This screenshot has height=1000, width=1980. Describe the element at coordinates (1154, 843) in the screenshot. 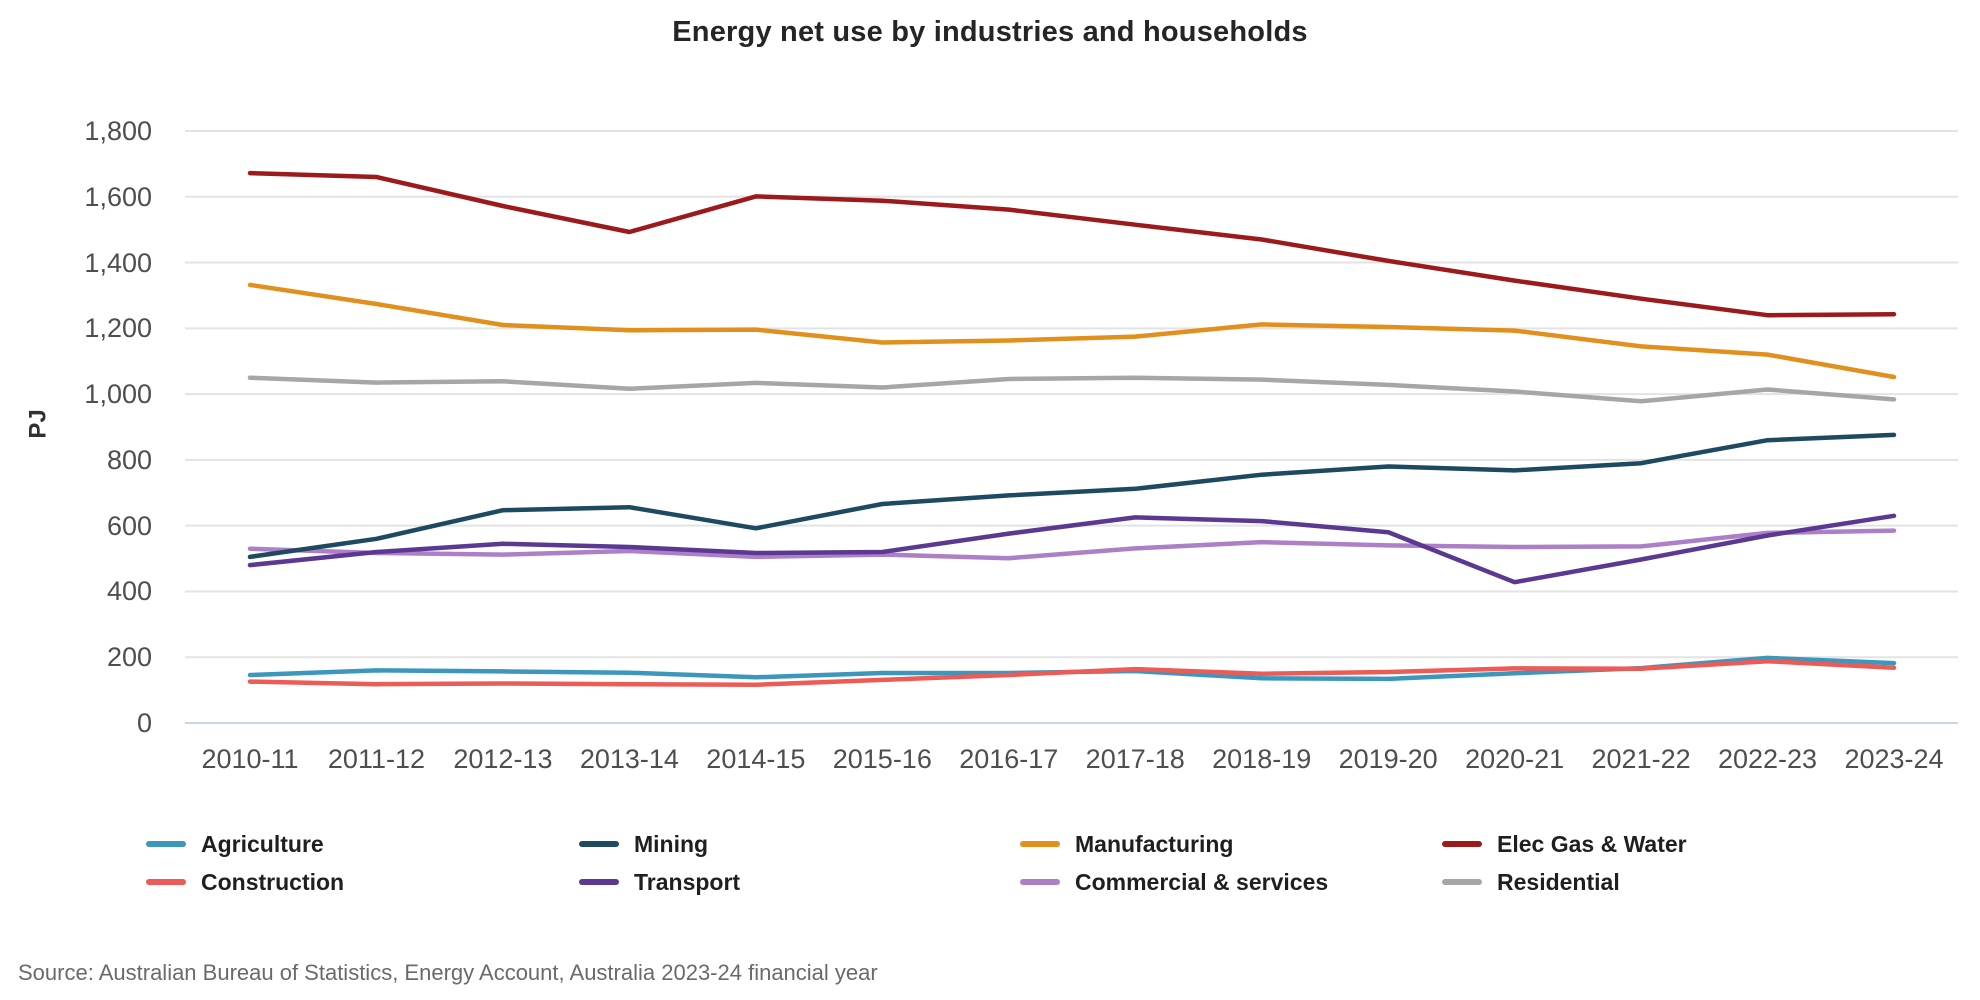

I see `legend-label: Manufacturing` at that location.